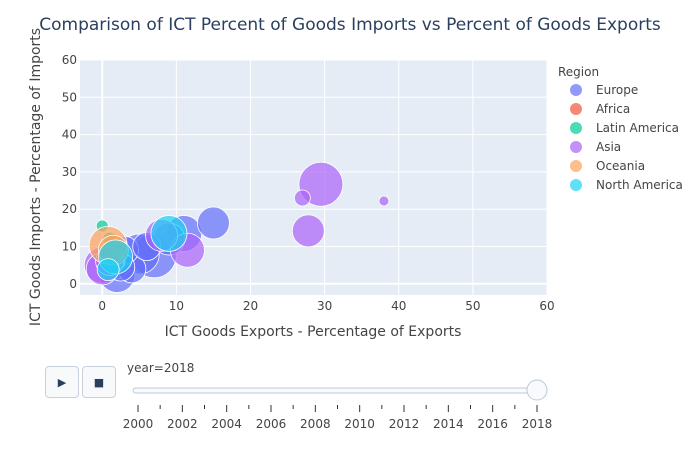  I want to click on legend-label: Europe, so click(617, 90).